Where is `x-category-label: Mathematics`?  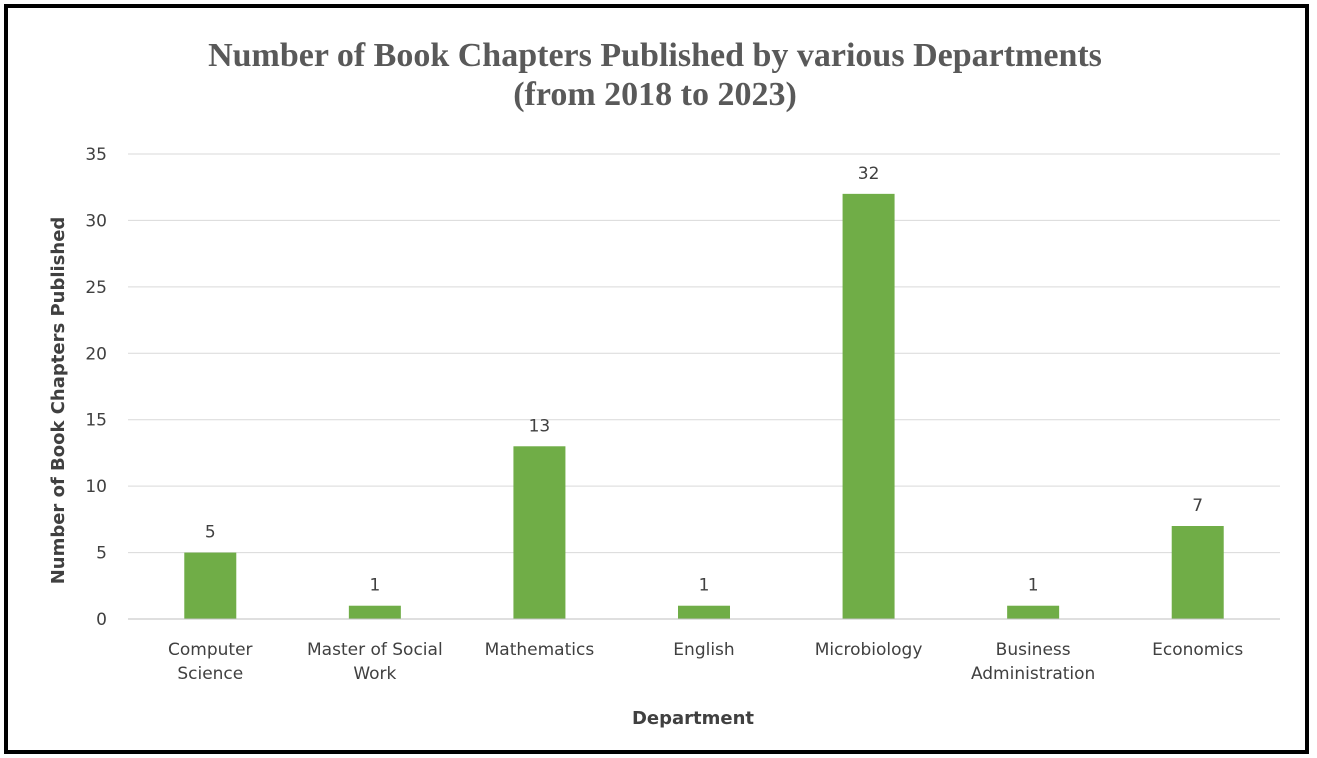
x-category-label: Mathematics is located at coordinates (540, 650).